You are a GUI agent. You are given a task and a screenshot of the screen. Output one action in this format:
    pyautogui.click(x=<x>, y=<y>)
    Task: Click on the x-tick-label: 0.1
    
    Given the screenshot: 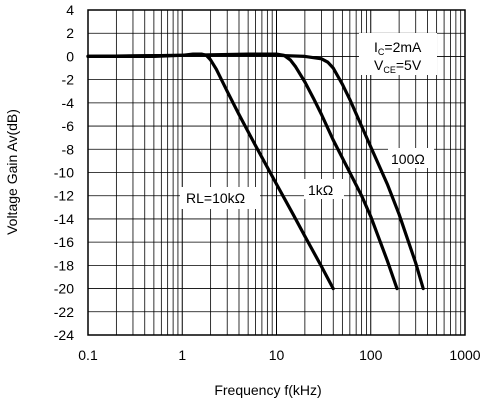 What is the action you would take?
    pyautogui.click(x=88, y=355)
    